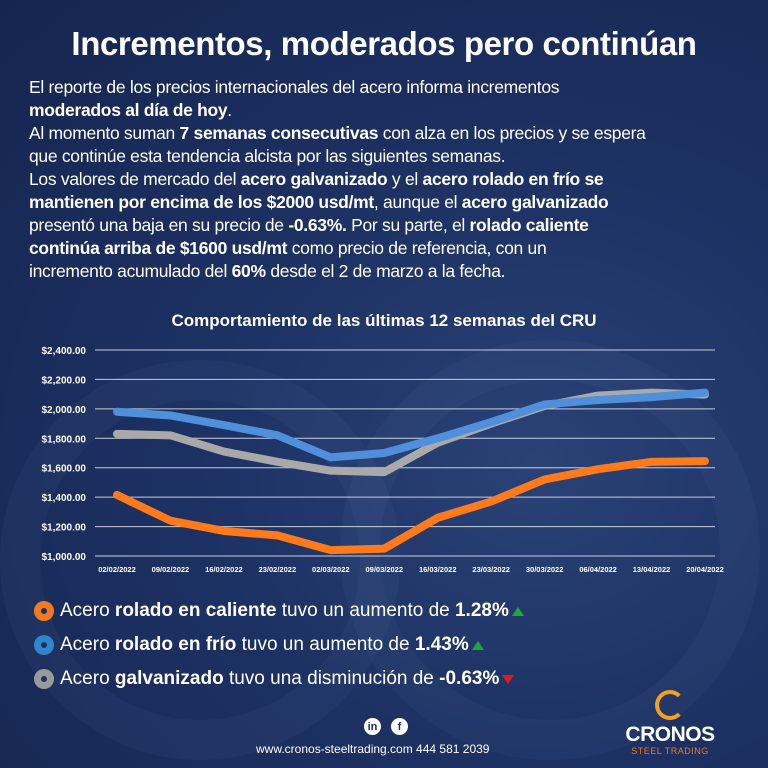 The image size is (768, 768). Describe the element at coordinates (372, 726) in the screenshot. I see `linkedin-icon: in` at that location.